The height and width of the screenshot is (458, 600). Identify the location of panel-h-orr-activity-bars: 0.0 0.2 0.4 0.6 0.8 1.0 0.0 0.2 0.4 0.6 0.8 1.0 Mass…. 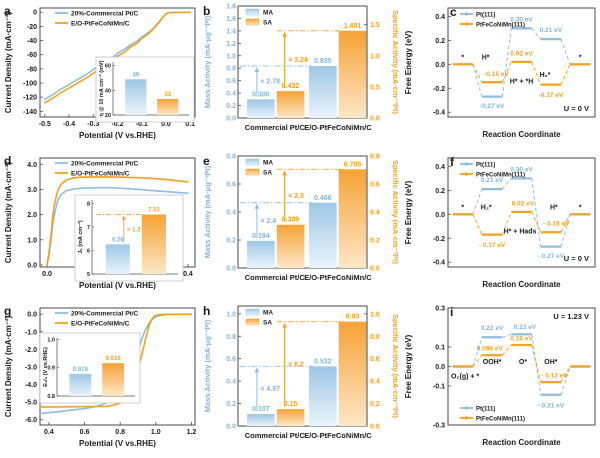
(300, 379).